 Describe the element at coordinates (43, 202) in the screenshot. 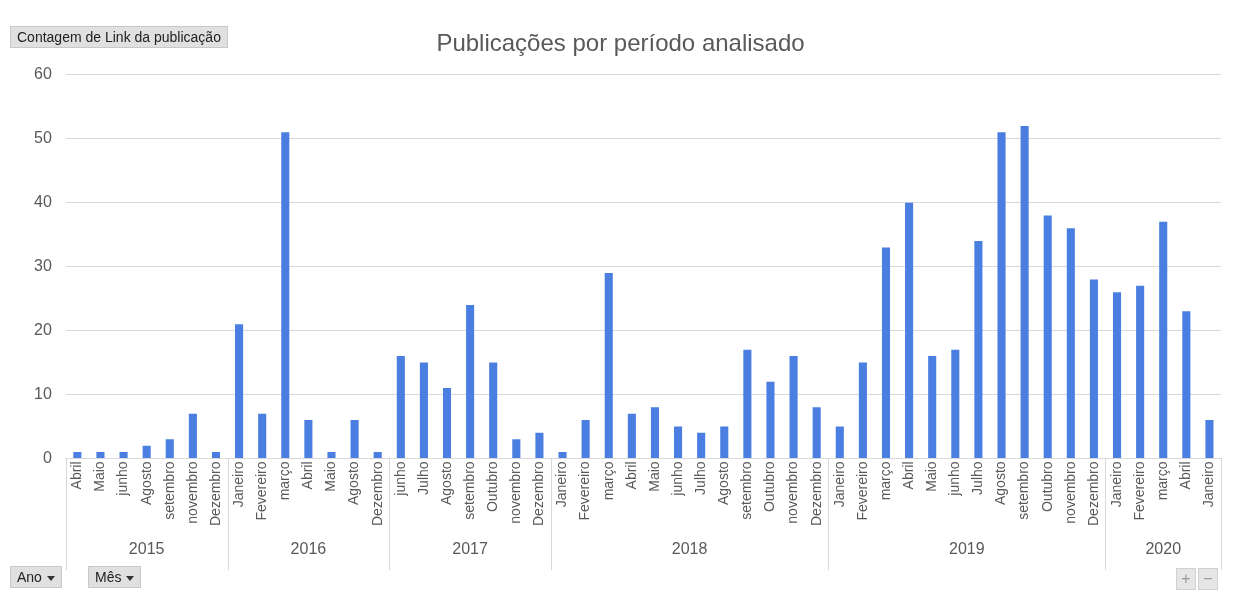

I see `y-tick-label: 40` at that location.